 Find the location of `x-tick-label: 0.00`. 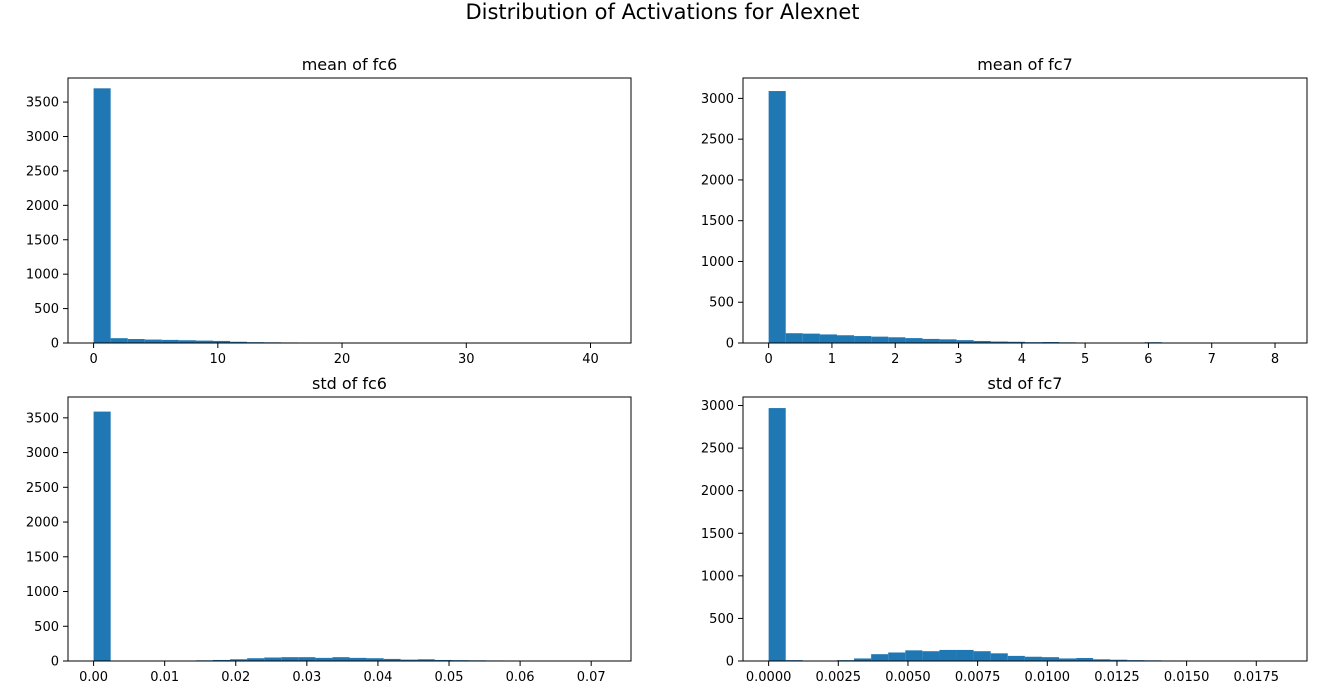

x-tick-label: 0.00 is located at coordinates (93, 677).